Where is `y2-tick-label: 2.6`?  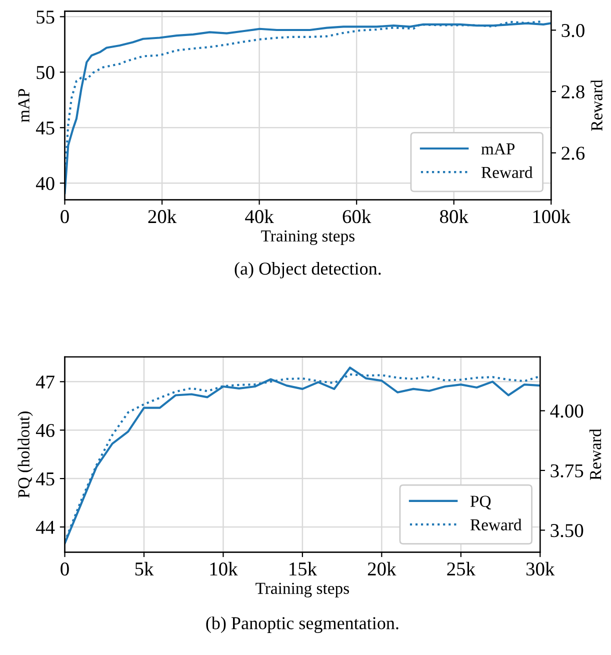 y2-tick-label: 2.6 is located at coordinates (573, 153).